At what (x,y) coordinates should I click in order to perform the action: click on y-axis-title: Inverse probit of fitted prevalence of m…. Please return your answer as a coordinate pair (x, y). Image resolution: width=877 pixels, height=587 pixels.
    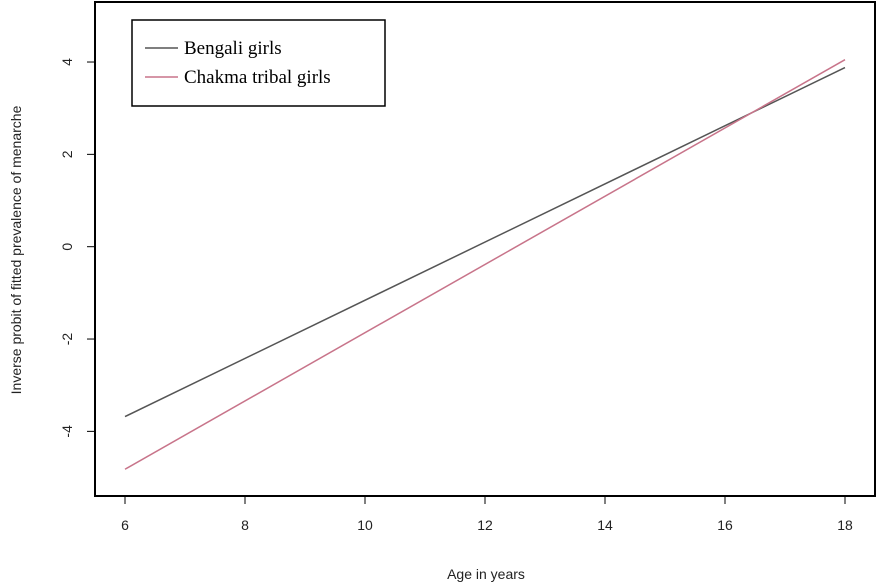
    Looking at the image, I should click on (16, 249).